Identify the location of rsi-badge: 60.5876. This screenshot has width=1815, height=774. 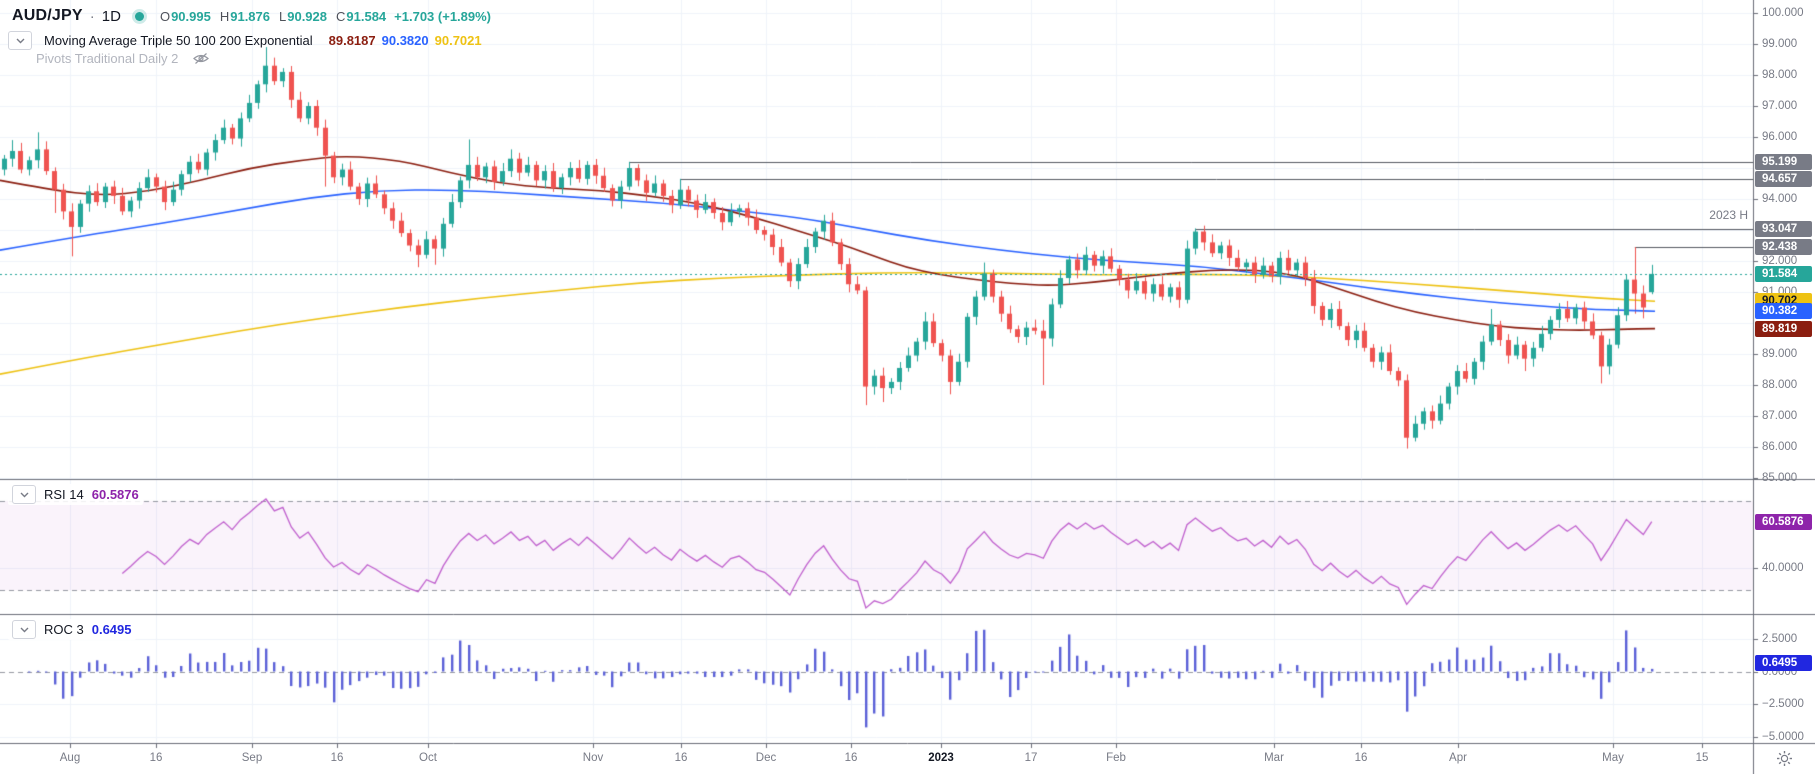
(1783, 521).